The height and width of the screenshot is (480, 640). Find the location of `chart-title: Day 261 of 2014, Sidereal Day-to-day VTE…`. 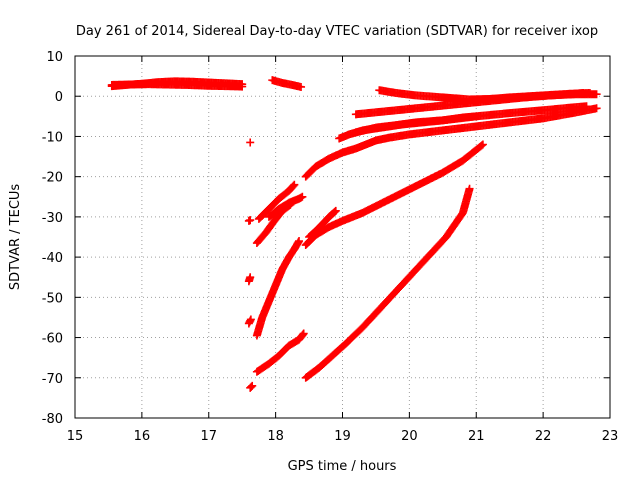

chart-title: Day 261 of 2014, Sidereal Day-to-day VTE… is located at coordinates (337, 31).